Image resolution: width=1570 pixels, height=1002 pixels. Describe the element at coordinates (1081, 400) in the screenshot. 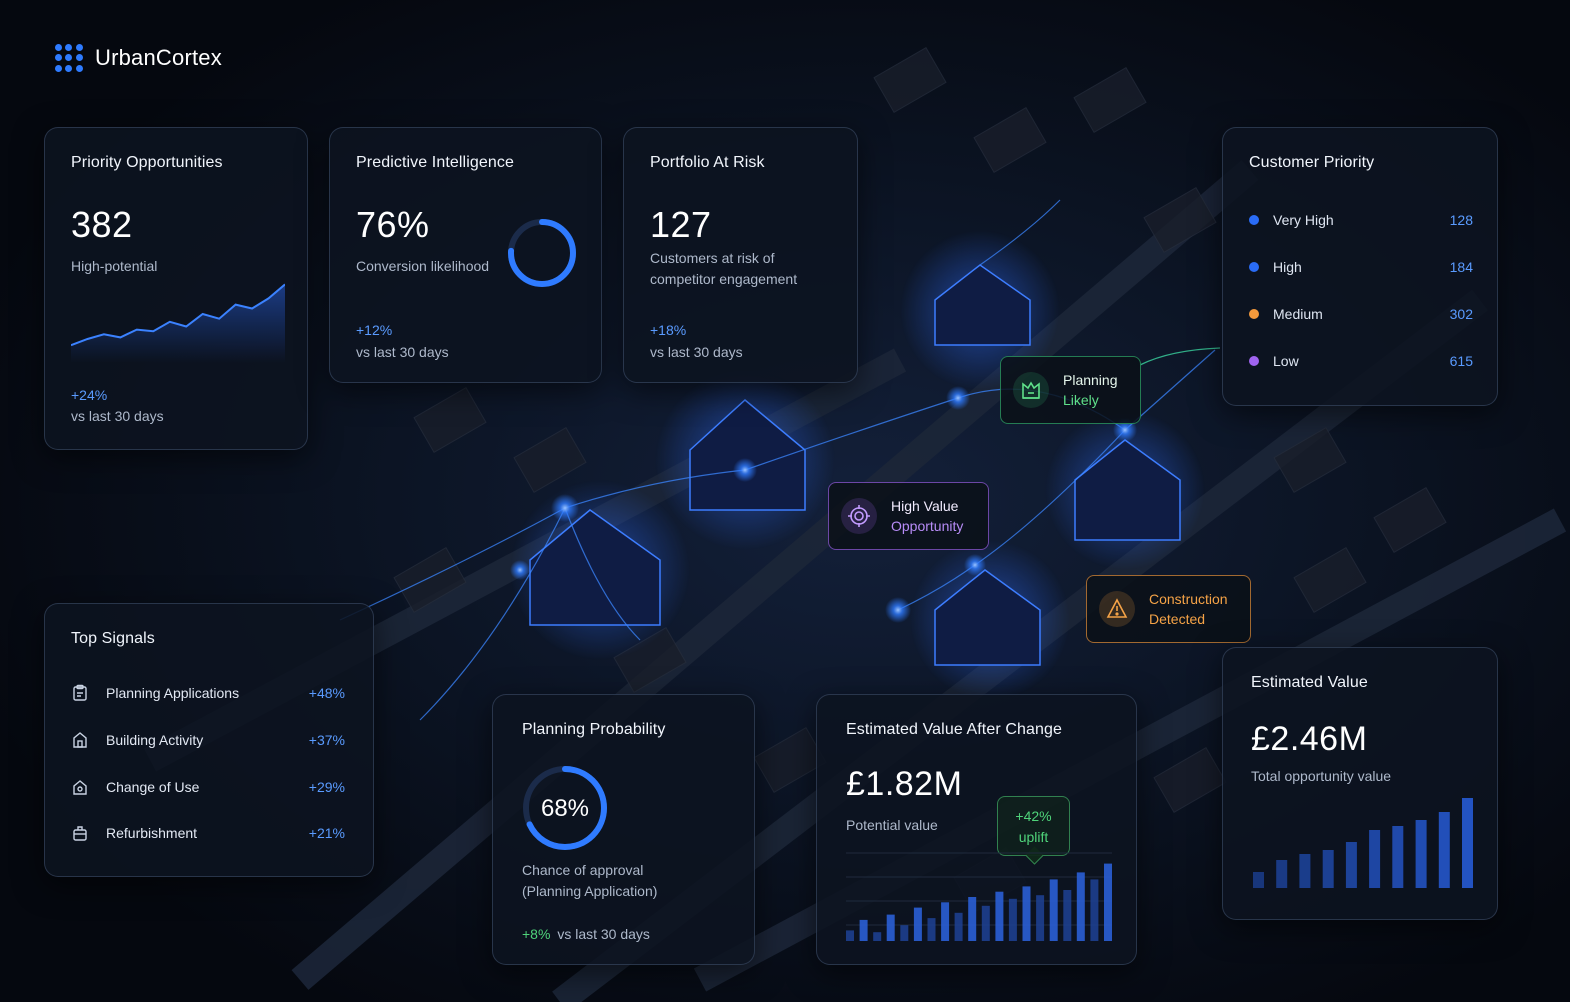

I see `badge-line: Likely` at that location.